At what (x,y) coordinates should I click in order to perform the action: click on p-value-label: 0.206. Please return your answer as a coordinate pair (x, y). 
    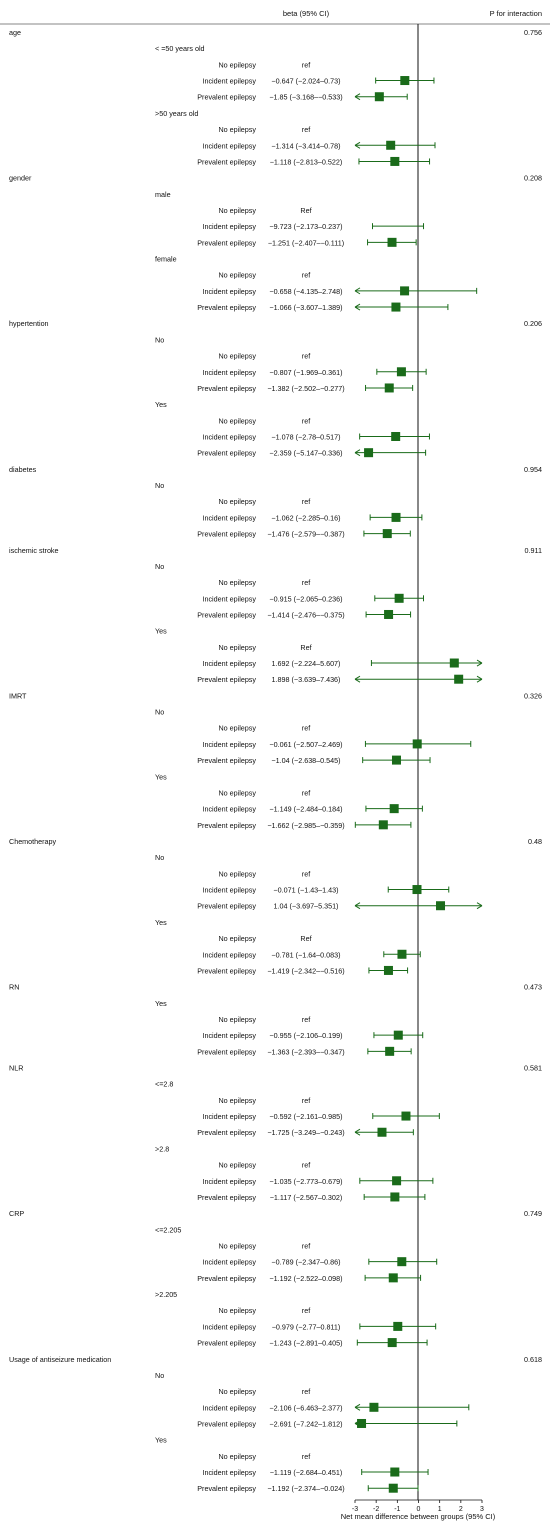
    Looking at the image, I should click on (533, 323).